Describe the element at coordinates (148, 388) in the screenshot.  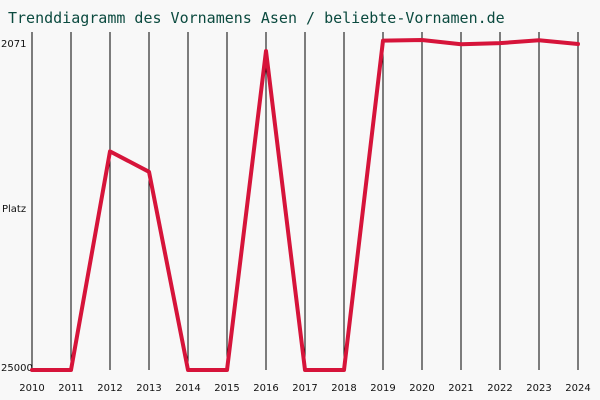
I see `x-tick-label: 2013` at that location.